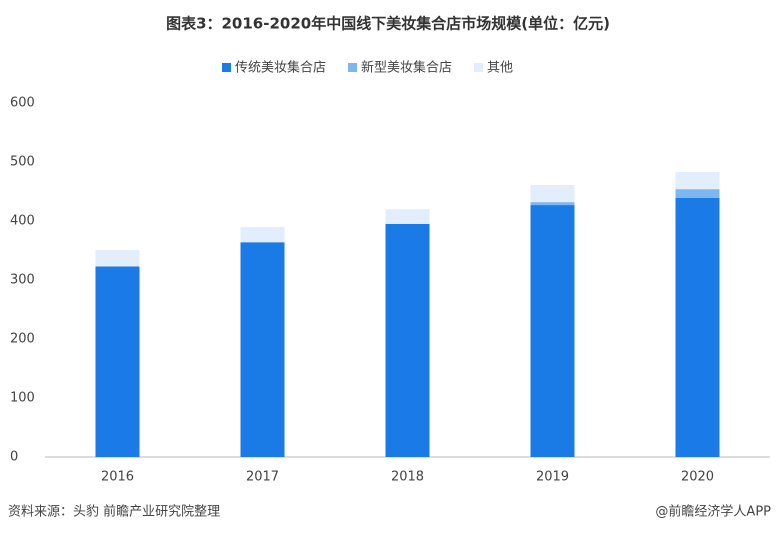  I want to click on x-tick-label: 2017, so click(262, 477).